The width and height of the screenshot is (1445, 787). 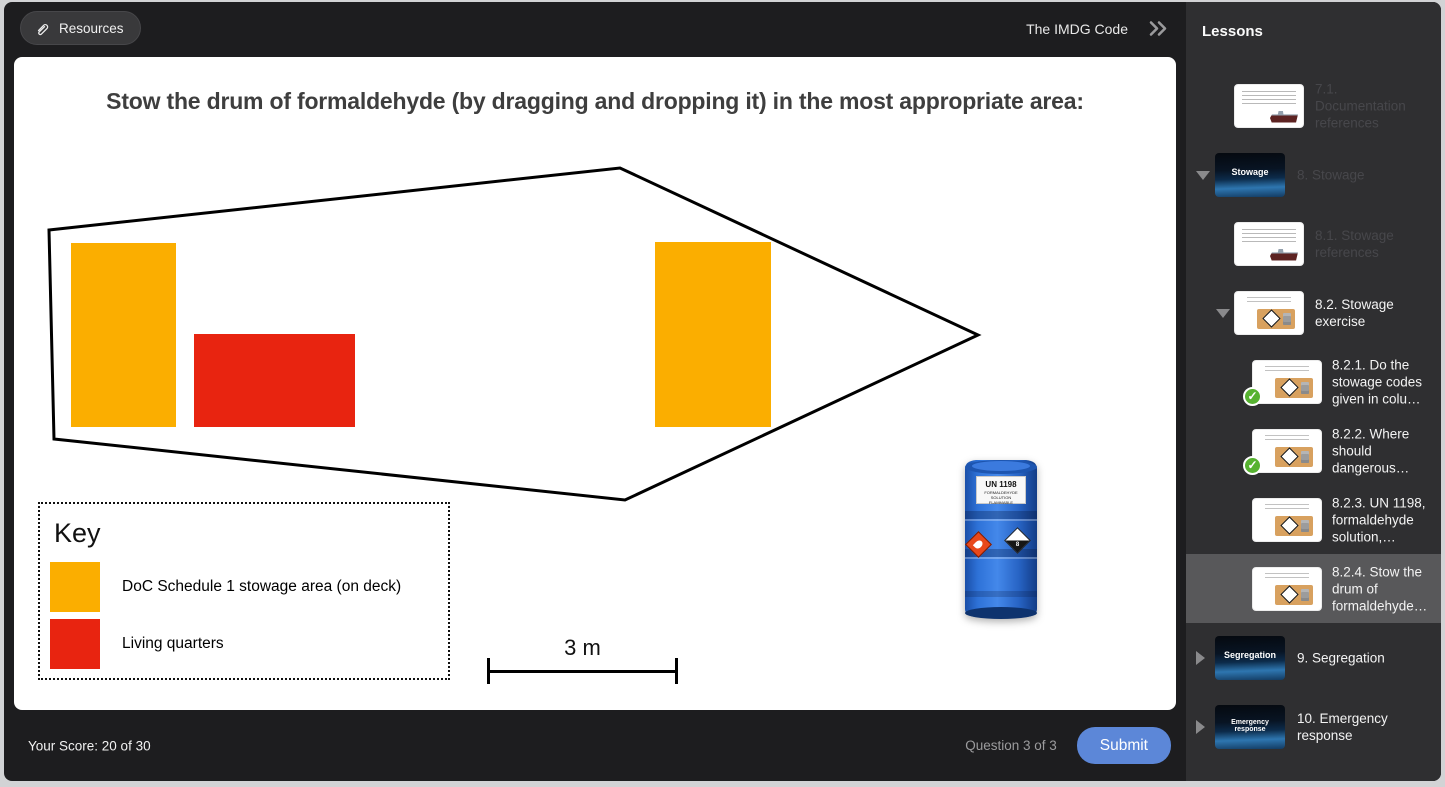 What do you see at coordinates (488, 671) in the screenshot?
I see `scale-tick-left` at bounding box center [488, 671].